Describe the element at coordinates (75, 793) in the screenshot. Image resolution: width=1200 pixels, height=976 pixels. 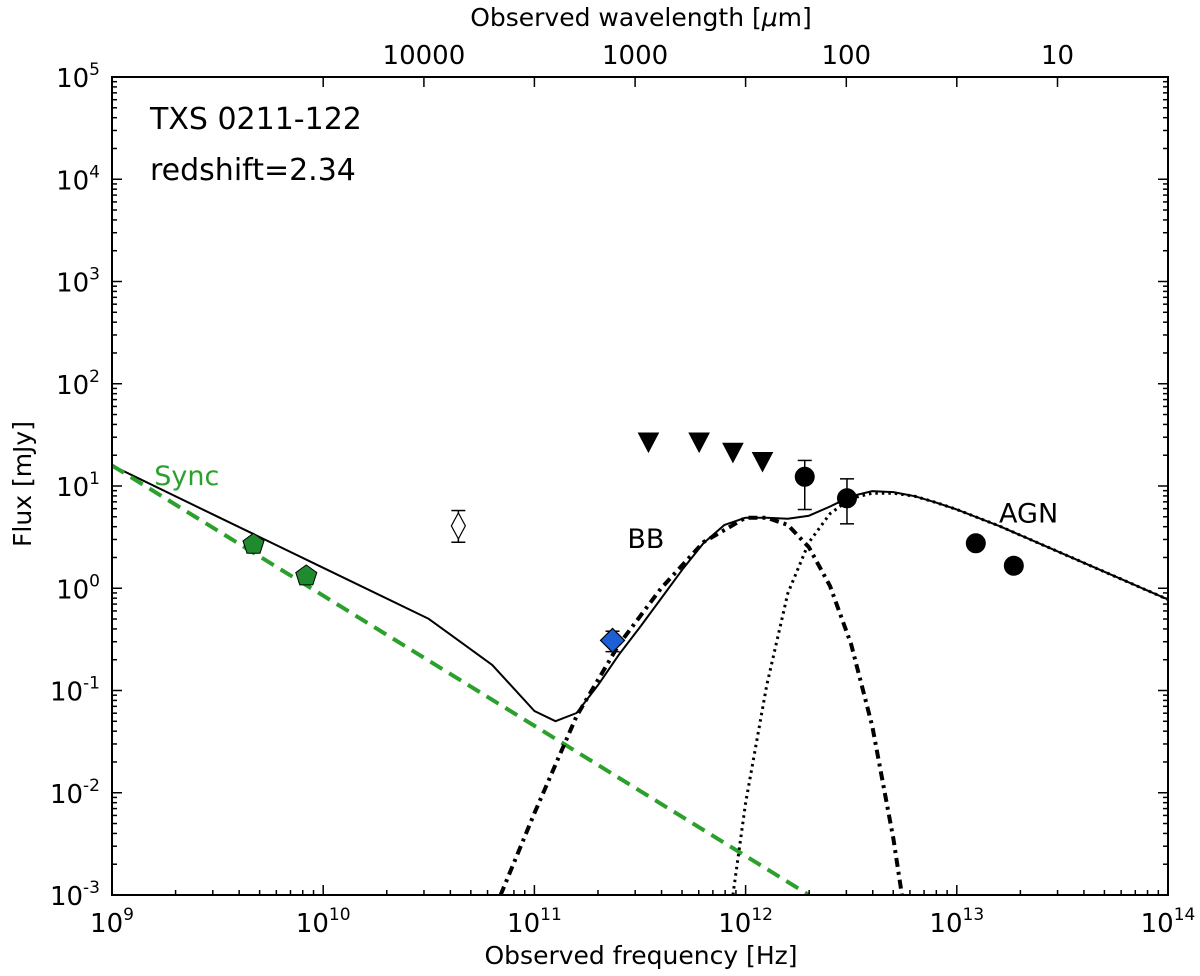
I see `y-tick-label: 10⁻²` at that location.